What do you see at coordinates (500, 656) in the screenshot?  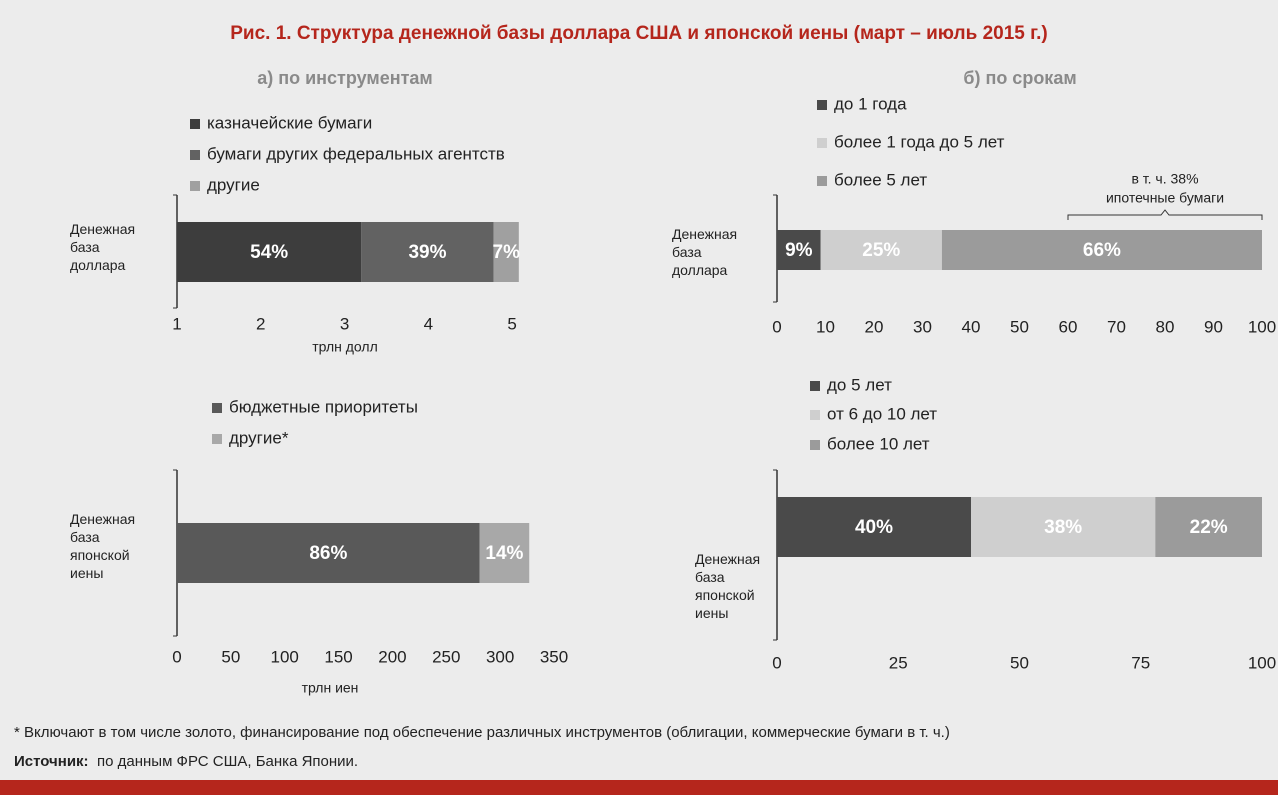 I see `x-tick-label: 300` at bounding box center [500, 656].